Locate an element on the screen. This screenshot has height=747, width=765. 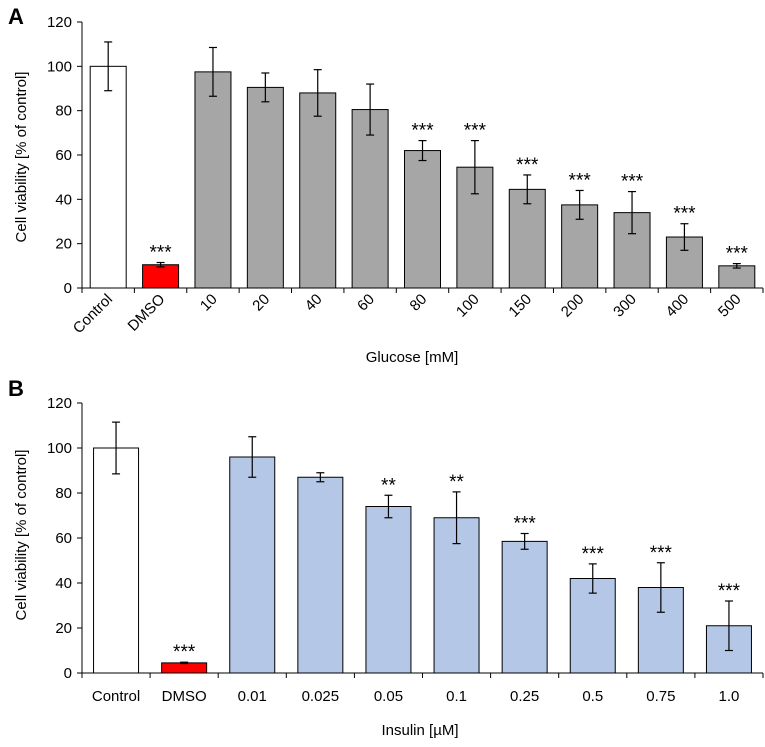
panel-a-y-tick-label: 20 is located at coordinates (63, 244).